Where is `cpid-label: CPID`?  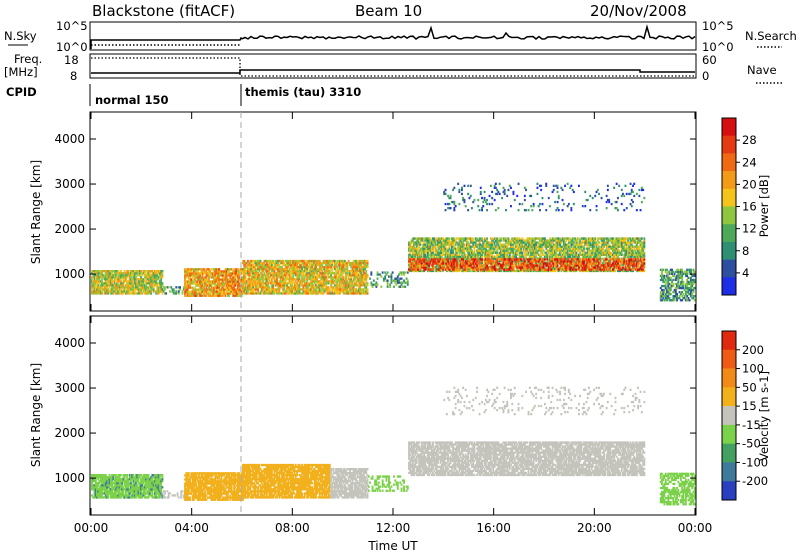
cpid-label: CPID is located at coordinates (21, 92).